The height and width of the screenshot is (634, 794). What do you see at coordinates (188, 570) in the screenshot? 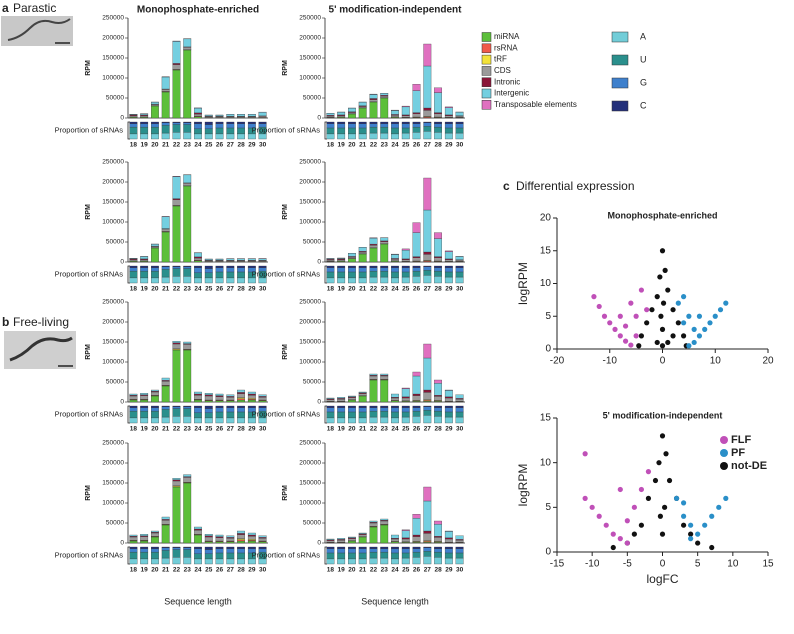
I see `x-tick-label: 23` at bounding box center [188, 570].